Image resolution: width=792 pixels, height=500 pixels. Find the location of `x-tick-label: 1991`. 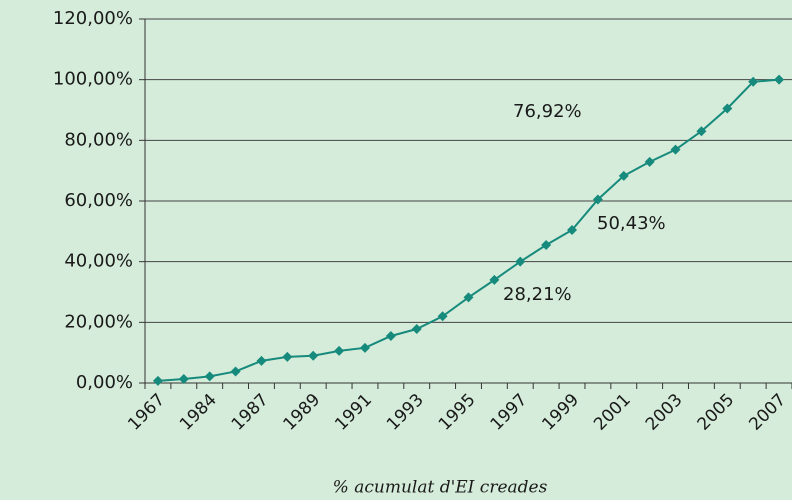

x-tick-label: 1991 is located at coordinates (353, 412).